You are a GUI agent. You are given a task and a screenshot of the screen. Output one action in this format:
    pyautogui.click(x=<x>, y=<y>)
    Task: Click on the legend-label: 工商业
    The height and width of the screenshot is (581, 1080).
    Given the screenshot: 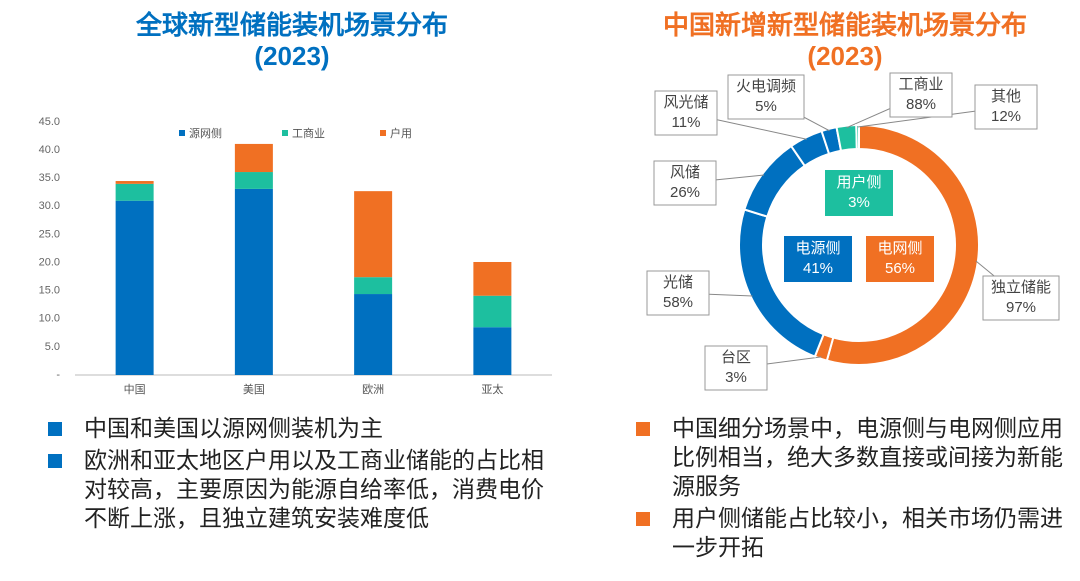 What is the action you would take?
    pyautogui.click(x=308, y=133)
    